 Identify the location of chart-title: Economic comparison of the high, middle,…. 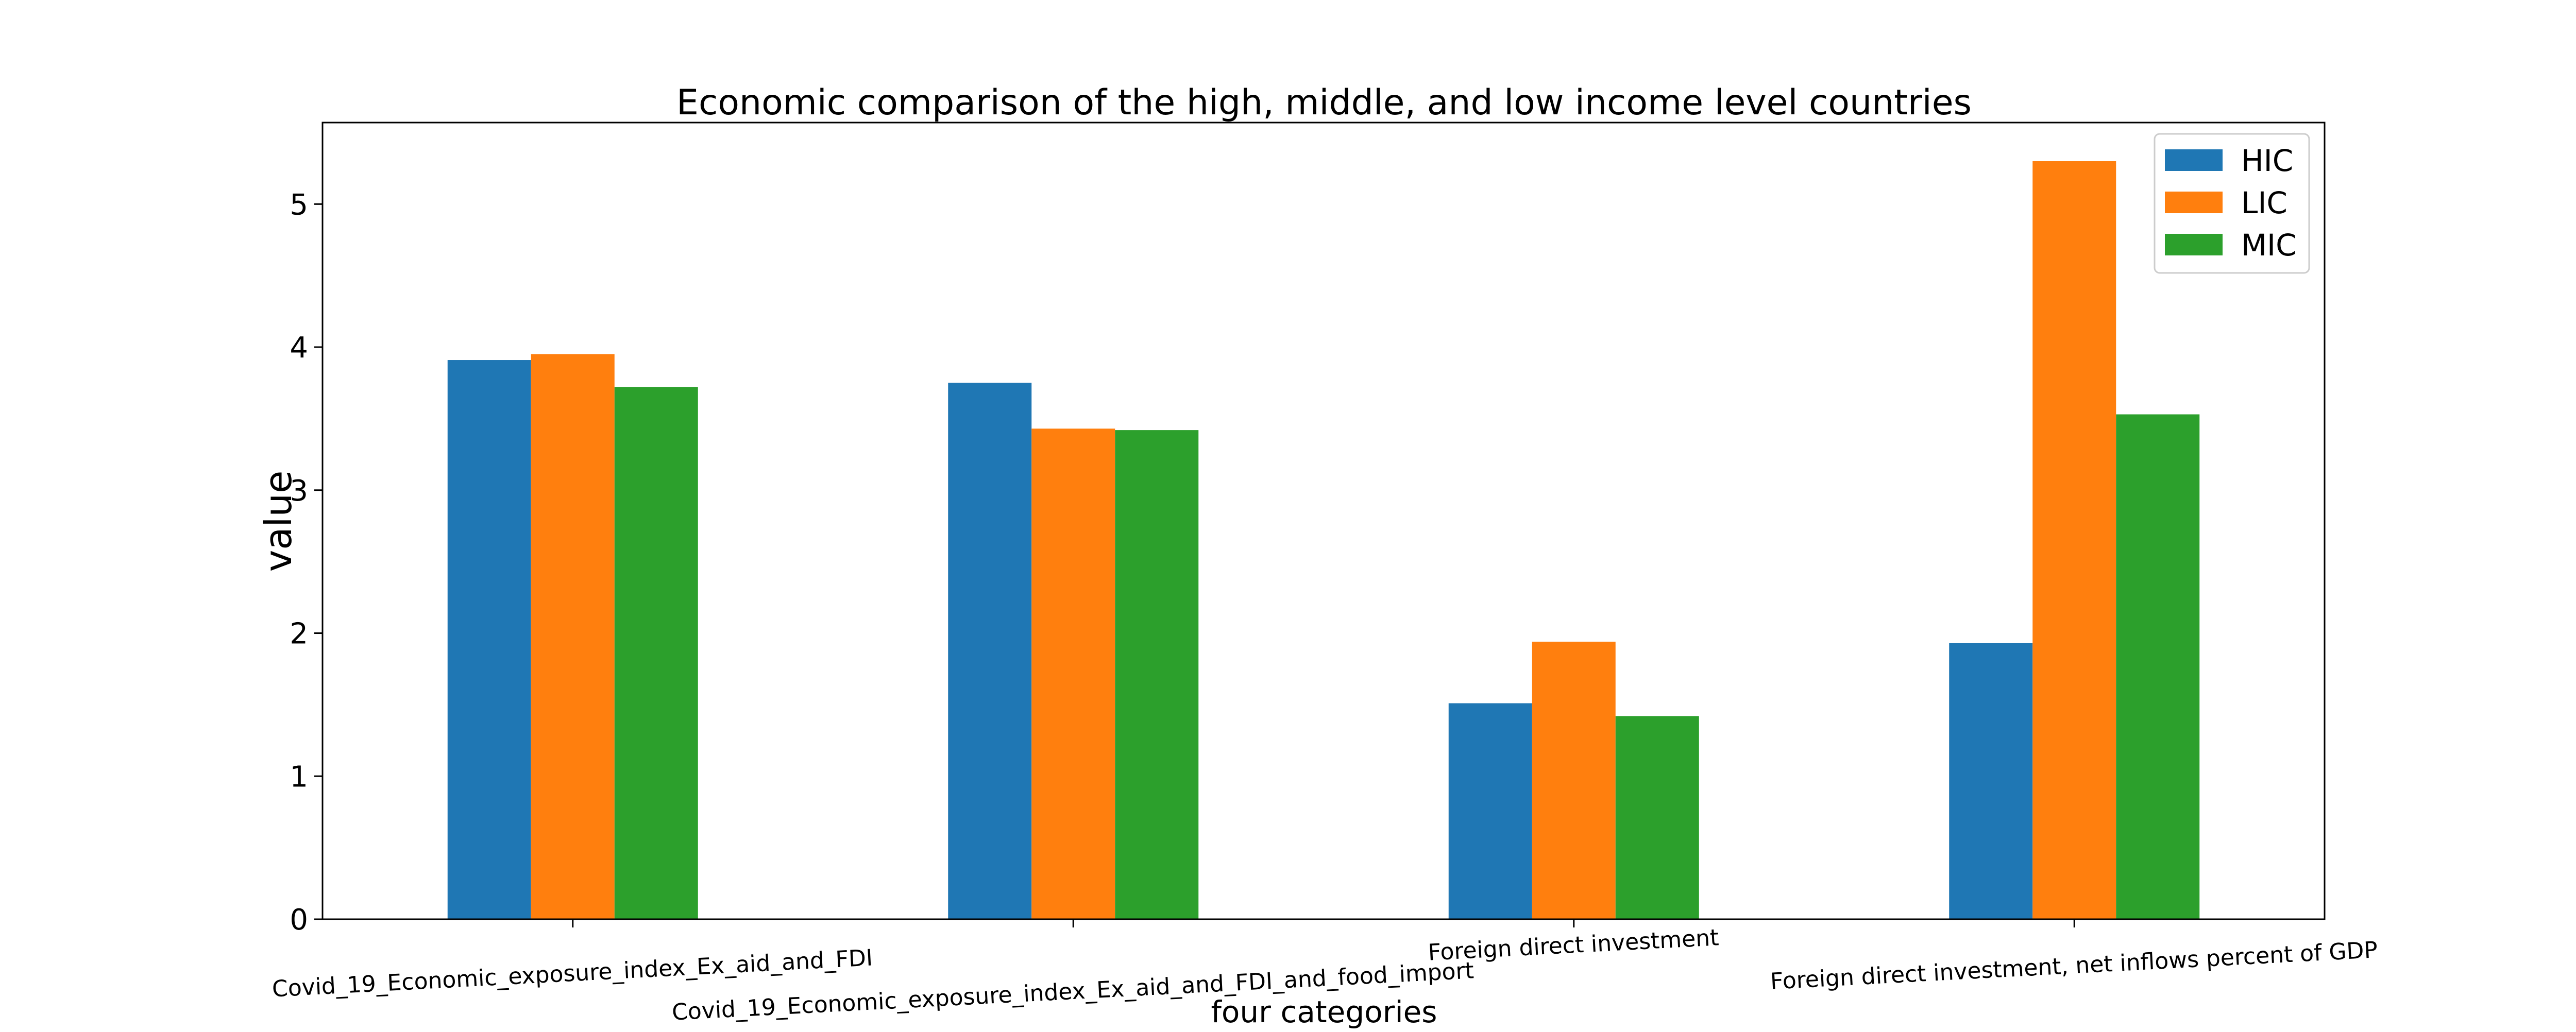
(1324, 102).